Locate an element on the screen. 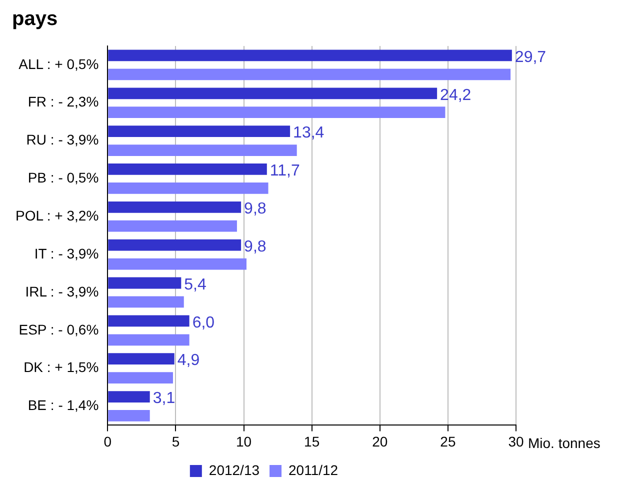 Image resolution: width=624 pixels, height=497 pixels. data-label: 3,1 is located at coordinates (164, 399).